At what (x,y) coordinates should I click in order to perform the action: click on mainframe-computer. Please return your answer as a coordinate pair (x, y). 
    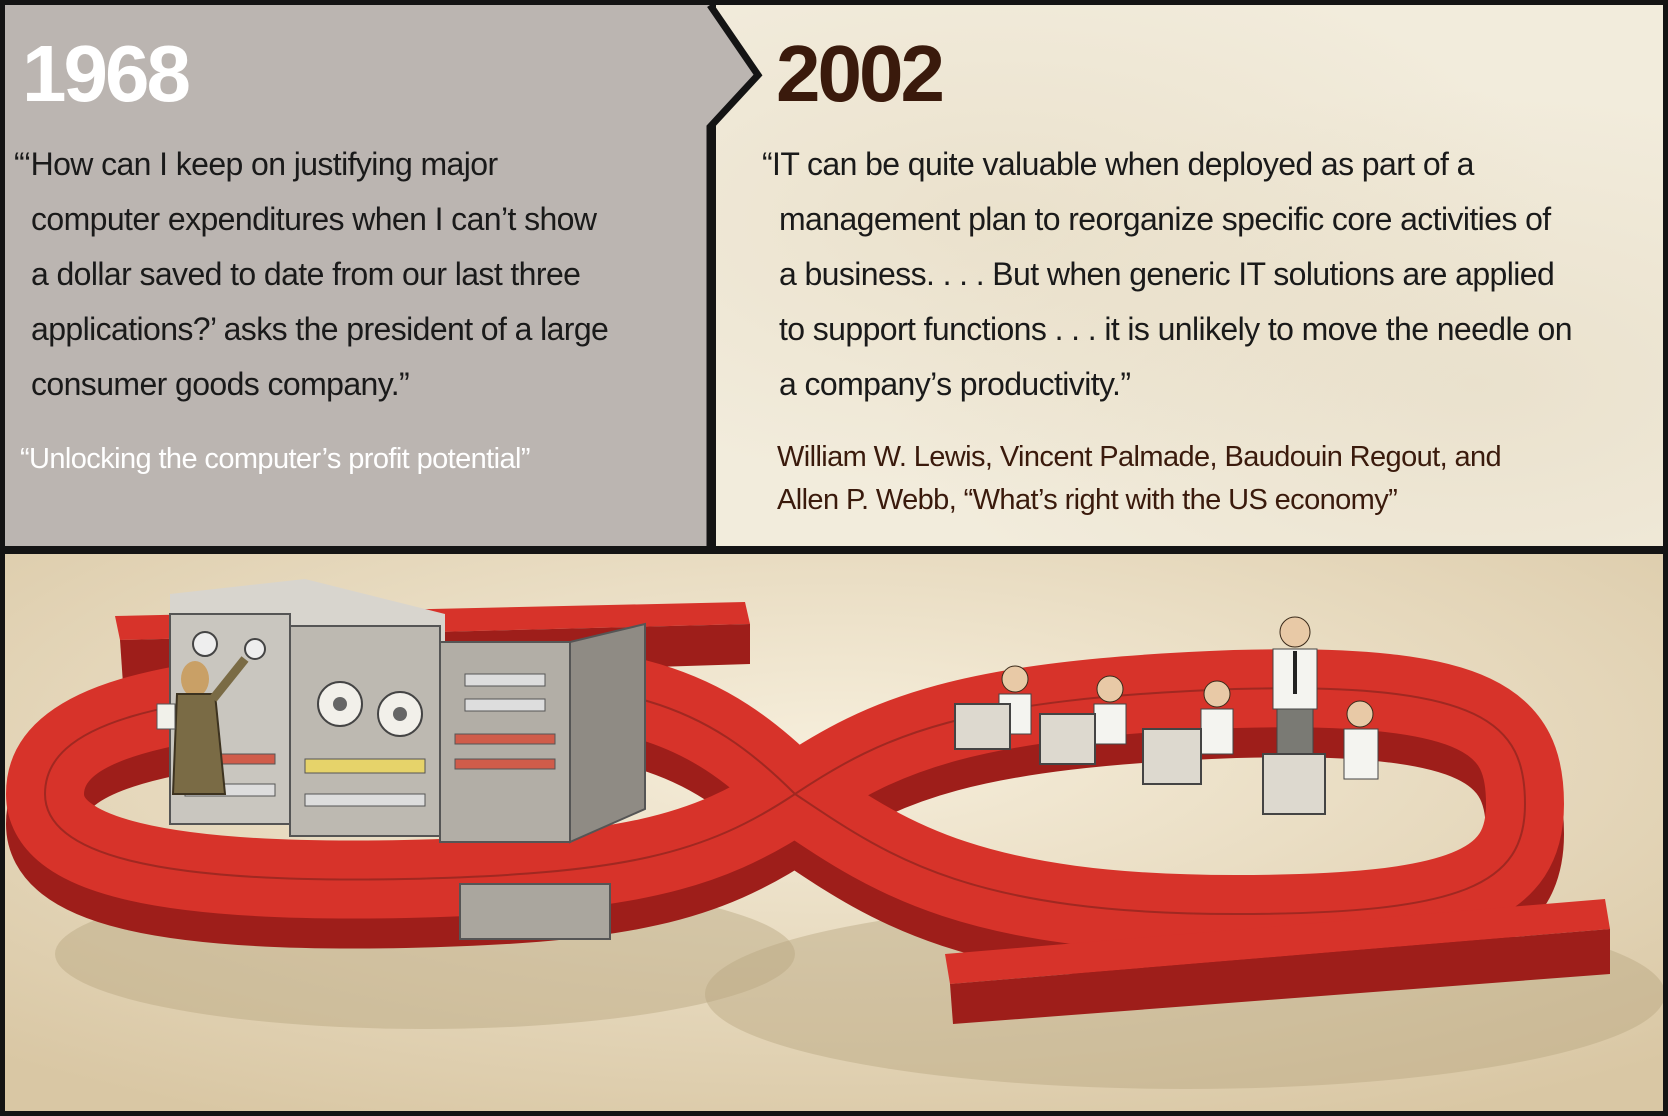
    Looking at the image, I should click on (407, 759).